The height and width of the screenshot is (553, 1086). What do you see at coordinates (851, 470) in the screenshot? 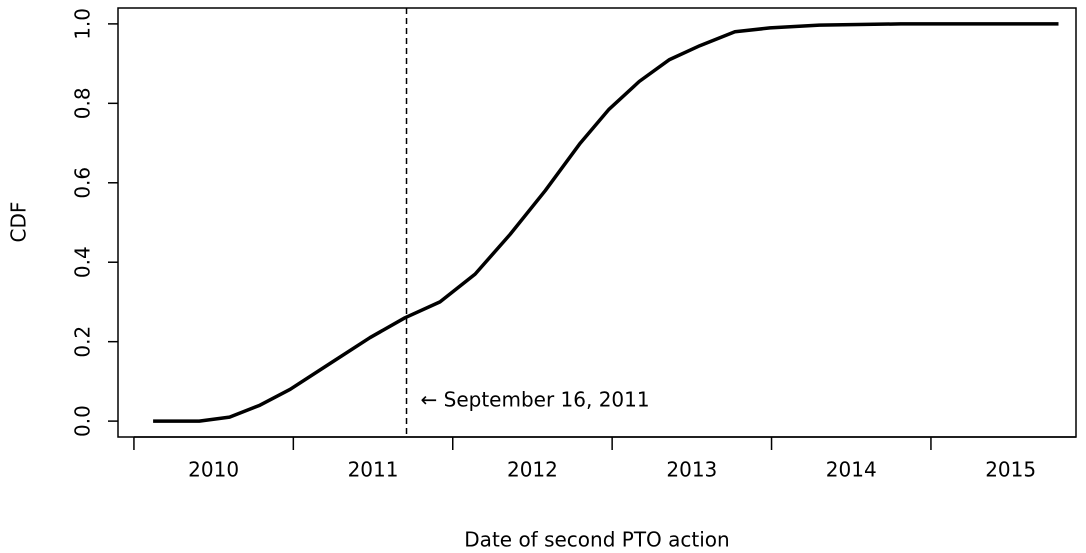
I see `x-tick-label: 2014` at bounding box center [851, 470].